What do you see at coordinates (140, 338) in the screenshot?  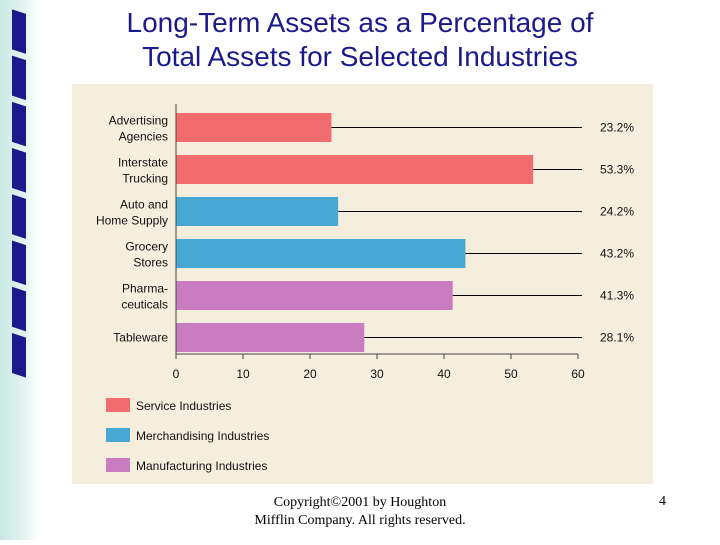 I see `category-label: Tableware` at bounding box center [140, 338].